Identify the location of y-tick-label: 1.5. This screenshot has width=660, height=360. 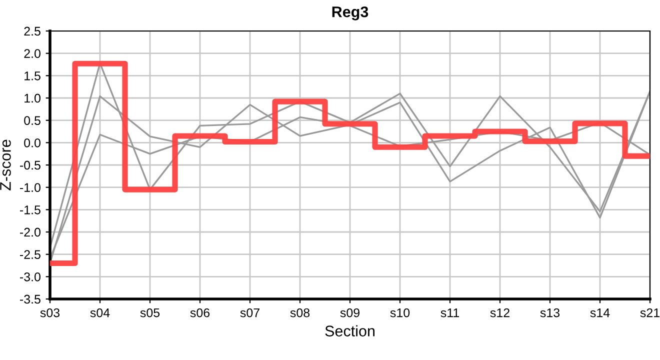
(32, 76).